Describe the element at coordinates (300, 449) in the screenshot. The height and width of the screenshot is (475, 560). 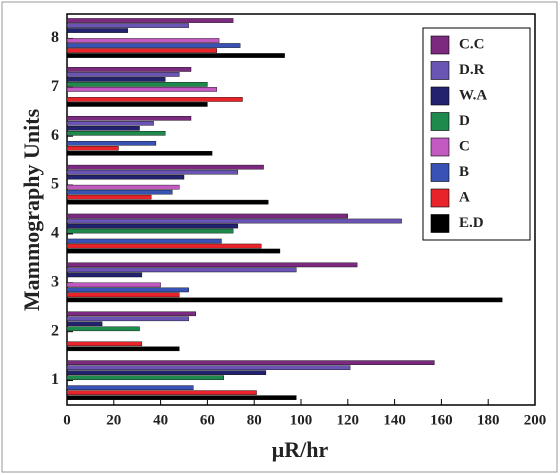
I see `x-axis-label: μR/hr` at that location.